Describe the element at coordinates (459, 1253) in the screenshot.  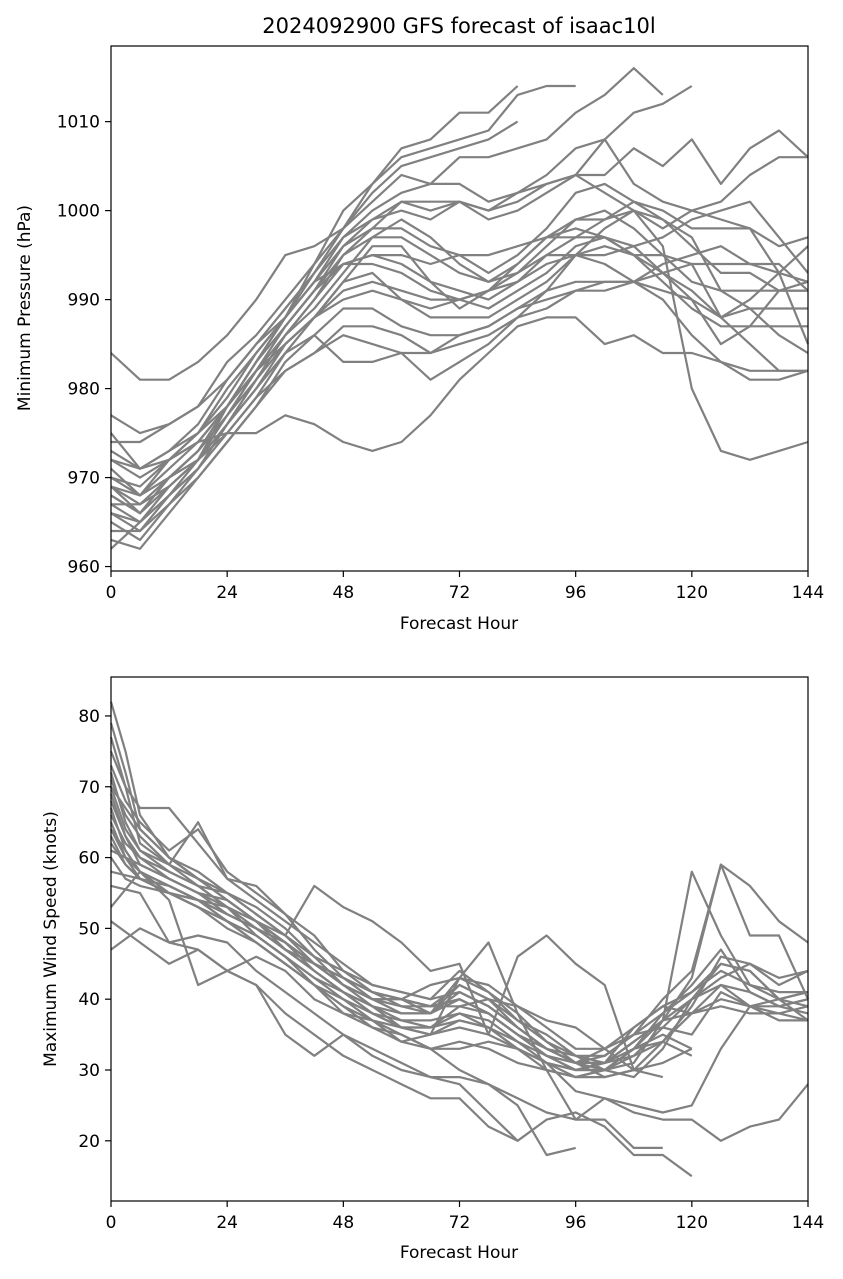
I see `wind-x-axis-label: Forecast Hour` at that location.